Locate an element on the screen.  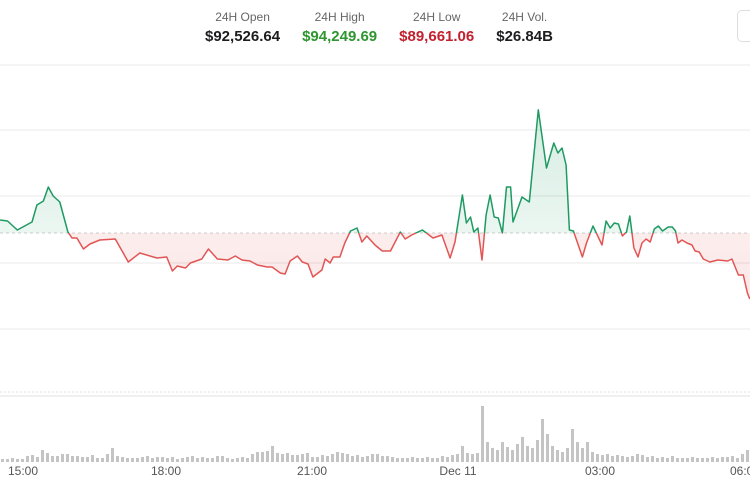
volume-bars is located at coordinates (375, 434).